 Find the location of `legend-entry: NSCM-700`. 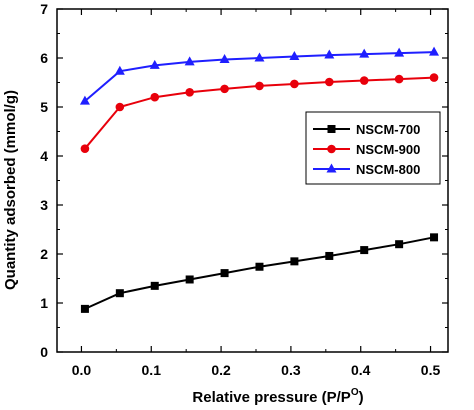

legend-entry: NSCM-700 is located at coordinates (366, 129).